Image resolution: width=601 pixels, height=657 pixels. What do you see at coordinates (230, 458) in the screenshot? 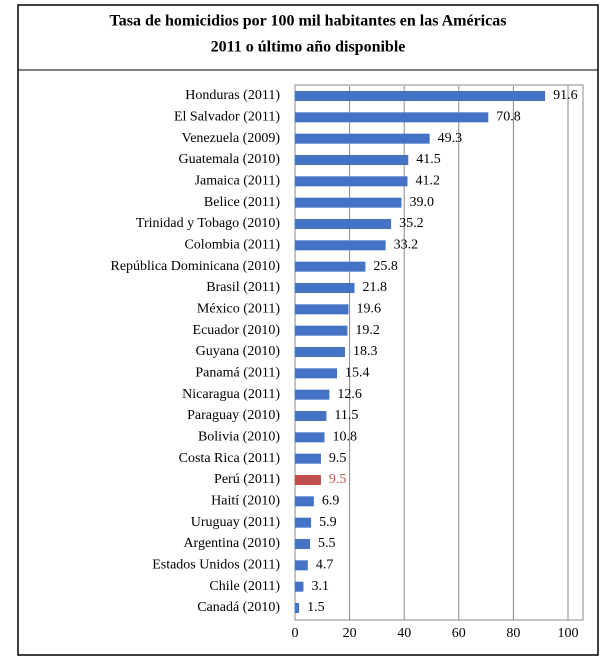
I see `y-tick-label: Costa Rica (2011)` at bounding box center [230, 458].